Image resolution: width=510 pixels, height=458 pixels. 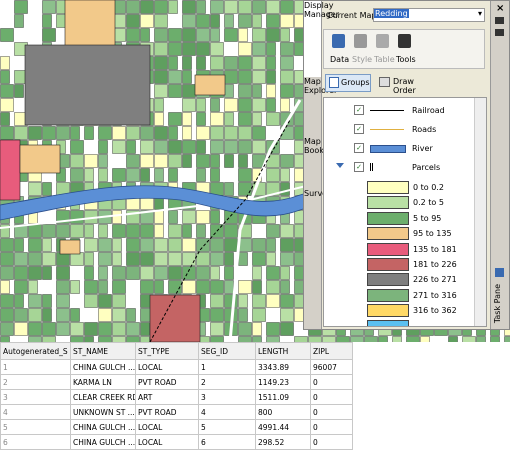 I want to click on pane-tab: Map Explorer, so click(x=321, y=86).